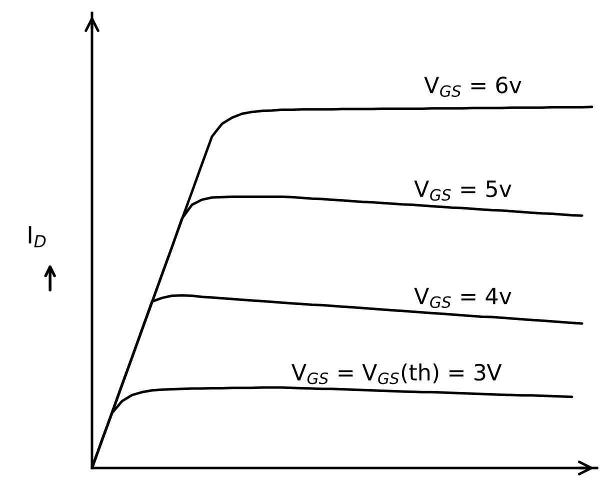  What do you see at coordinates (463, 298) in the screenshot?
I see `series-label: V$_{GS}$ = 4v` at bounding box center [463, 298].